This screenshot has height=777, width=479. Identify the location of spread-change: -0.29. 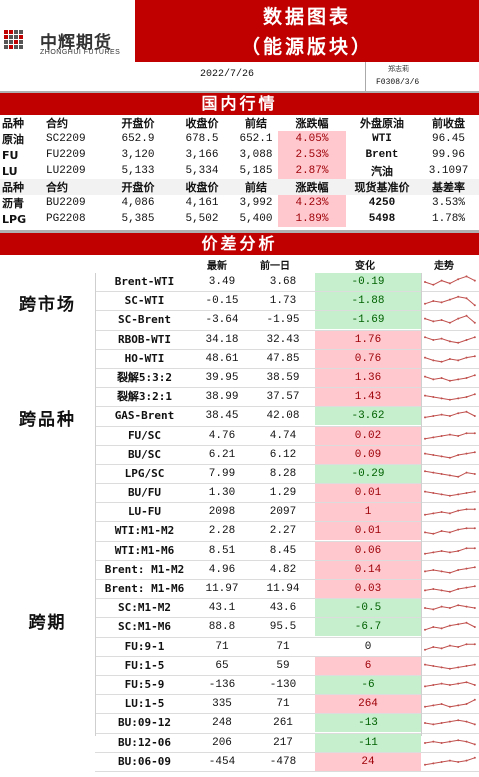
(368, 473).